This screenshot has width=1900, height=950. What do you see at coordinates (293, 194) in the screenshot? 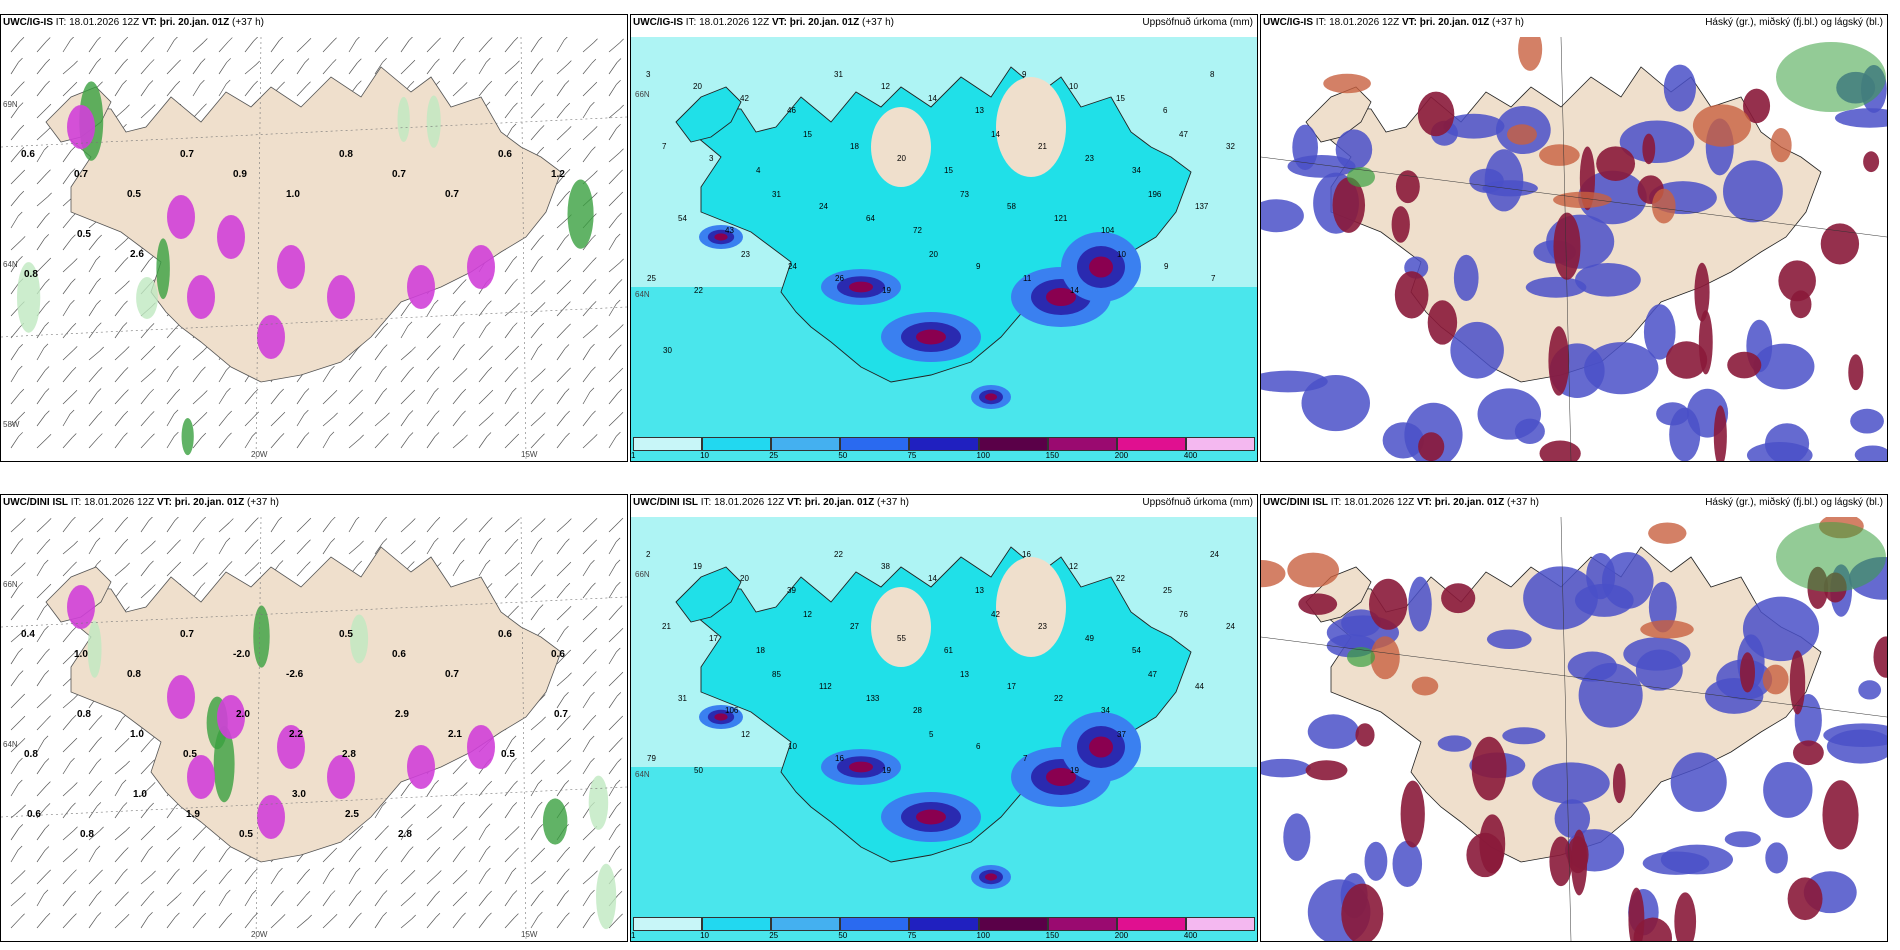
I see `data-value: 1.0` at bounding box center [293, 194].